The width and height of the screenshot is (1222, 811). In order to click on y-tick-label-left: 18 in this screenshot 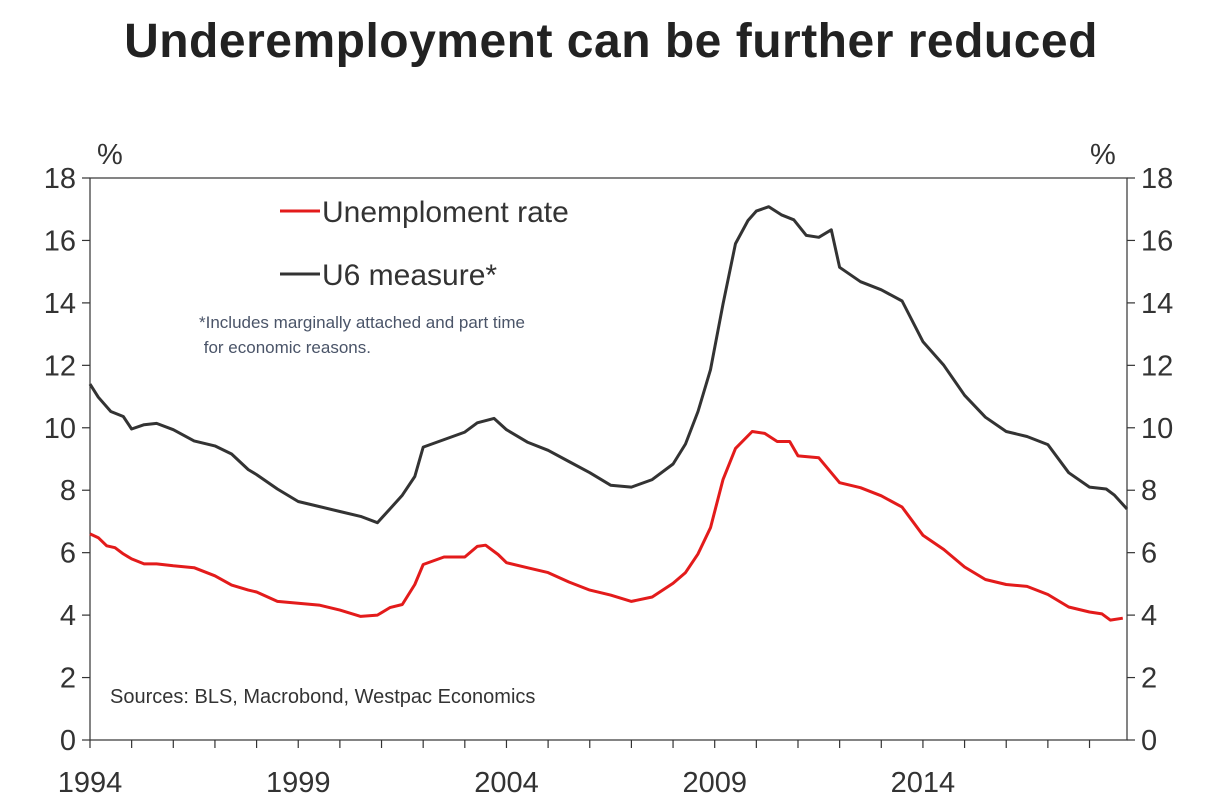, I will do `click(60, 179)`.